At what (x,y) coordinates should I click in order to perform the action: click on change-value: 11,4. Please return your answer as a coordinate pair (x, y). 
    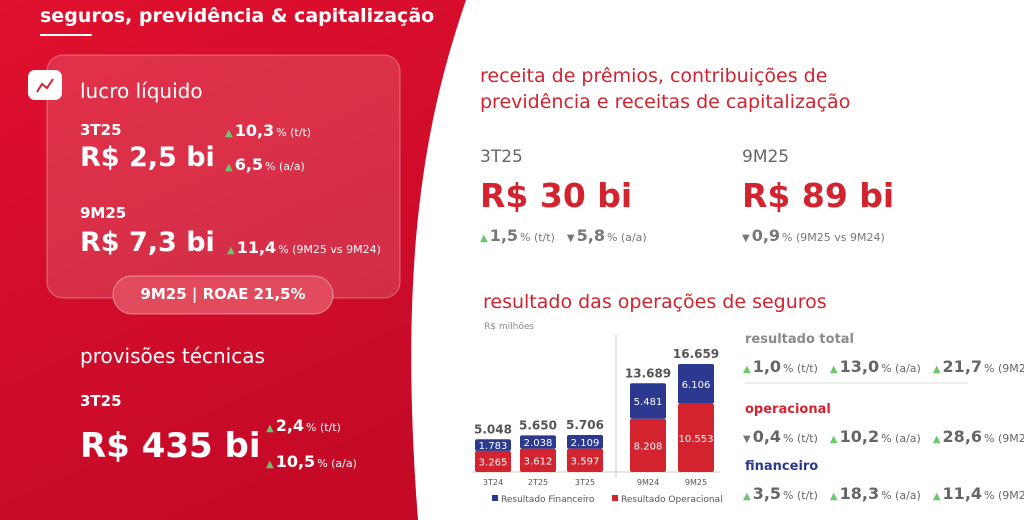
    Looking at the image, I should click on (962, 493).